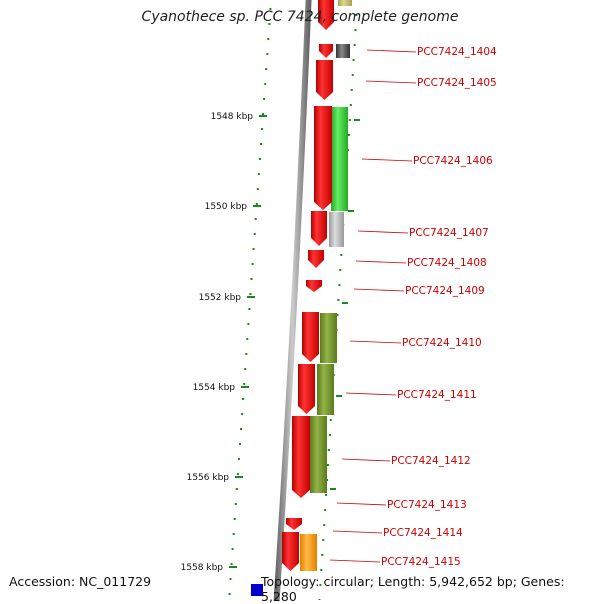 This screenshot has height=604, width=600. What do you see at coordinates (423, 533) in the screenshot?
I see `gene-label: PCC7424_1414` at bounding box center [423, 533].